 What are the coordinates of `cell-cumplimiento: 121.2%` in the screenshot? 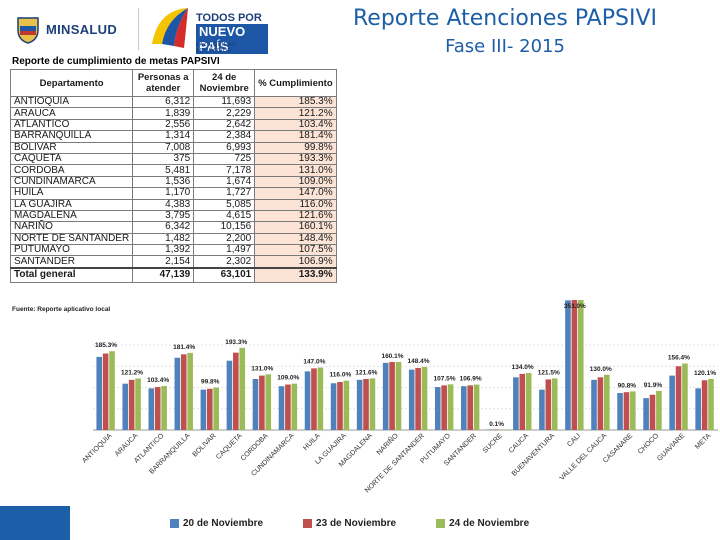 It's located at (295, 113).